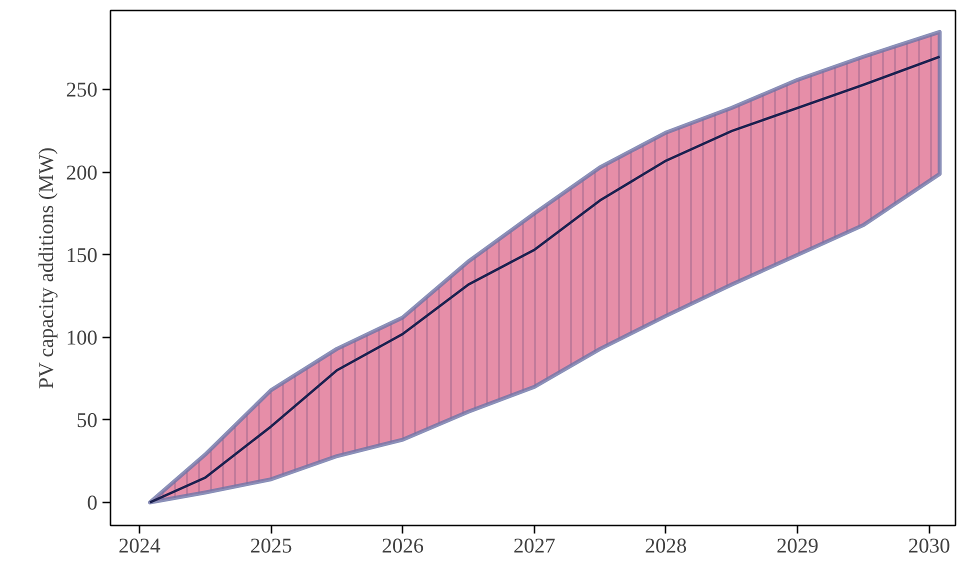 Image resolution: width=960 pixels, height=575 pixels. Describe the element at coordinates (665, 546) in the screenshot. I see `x-tick-label: 2028` at that location.